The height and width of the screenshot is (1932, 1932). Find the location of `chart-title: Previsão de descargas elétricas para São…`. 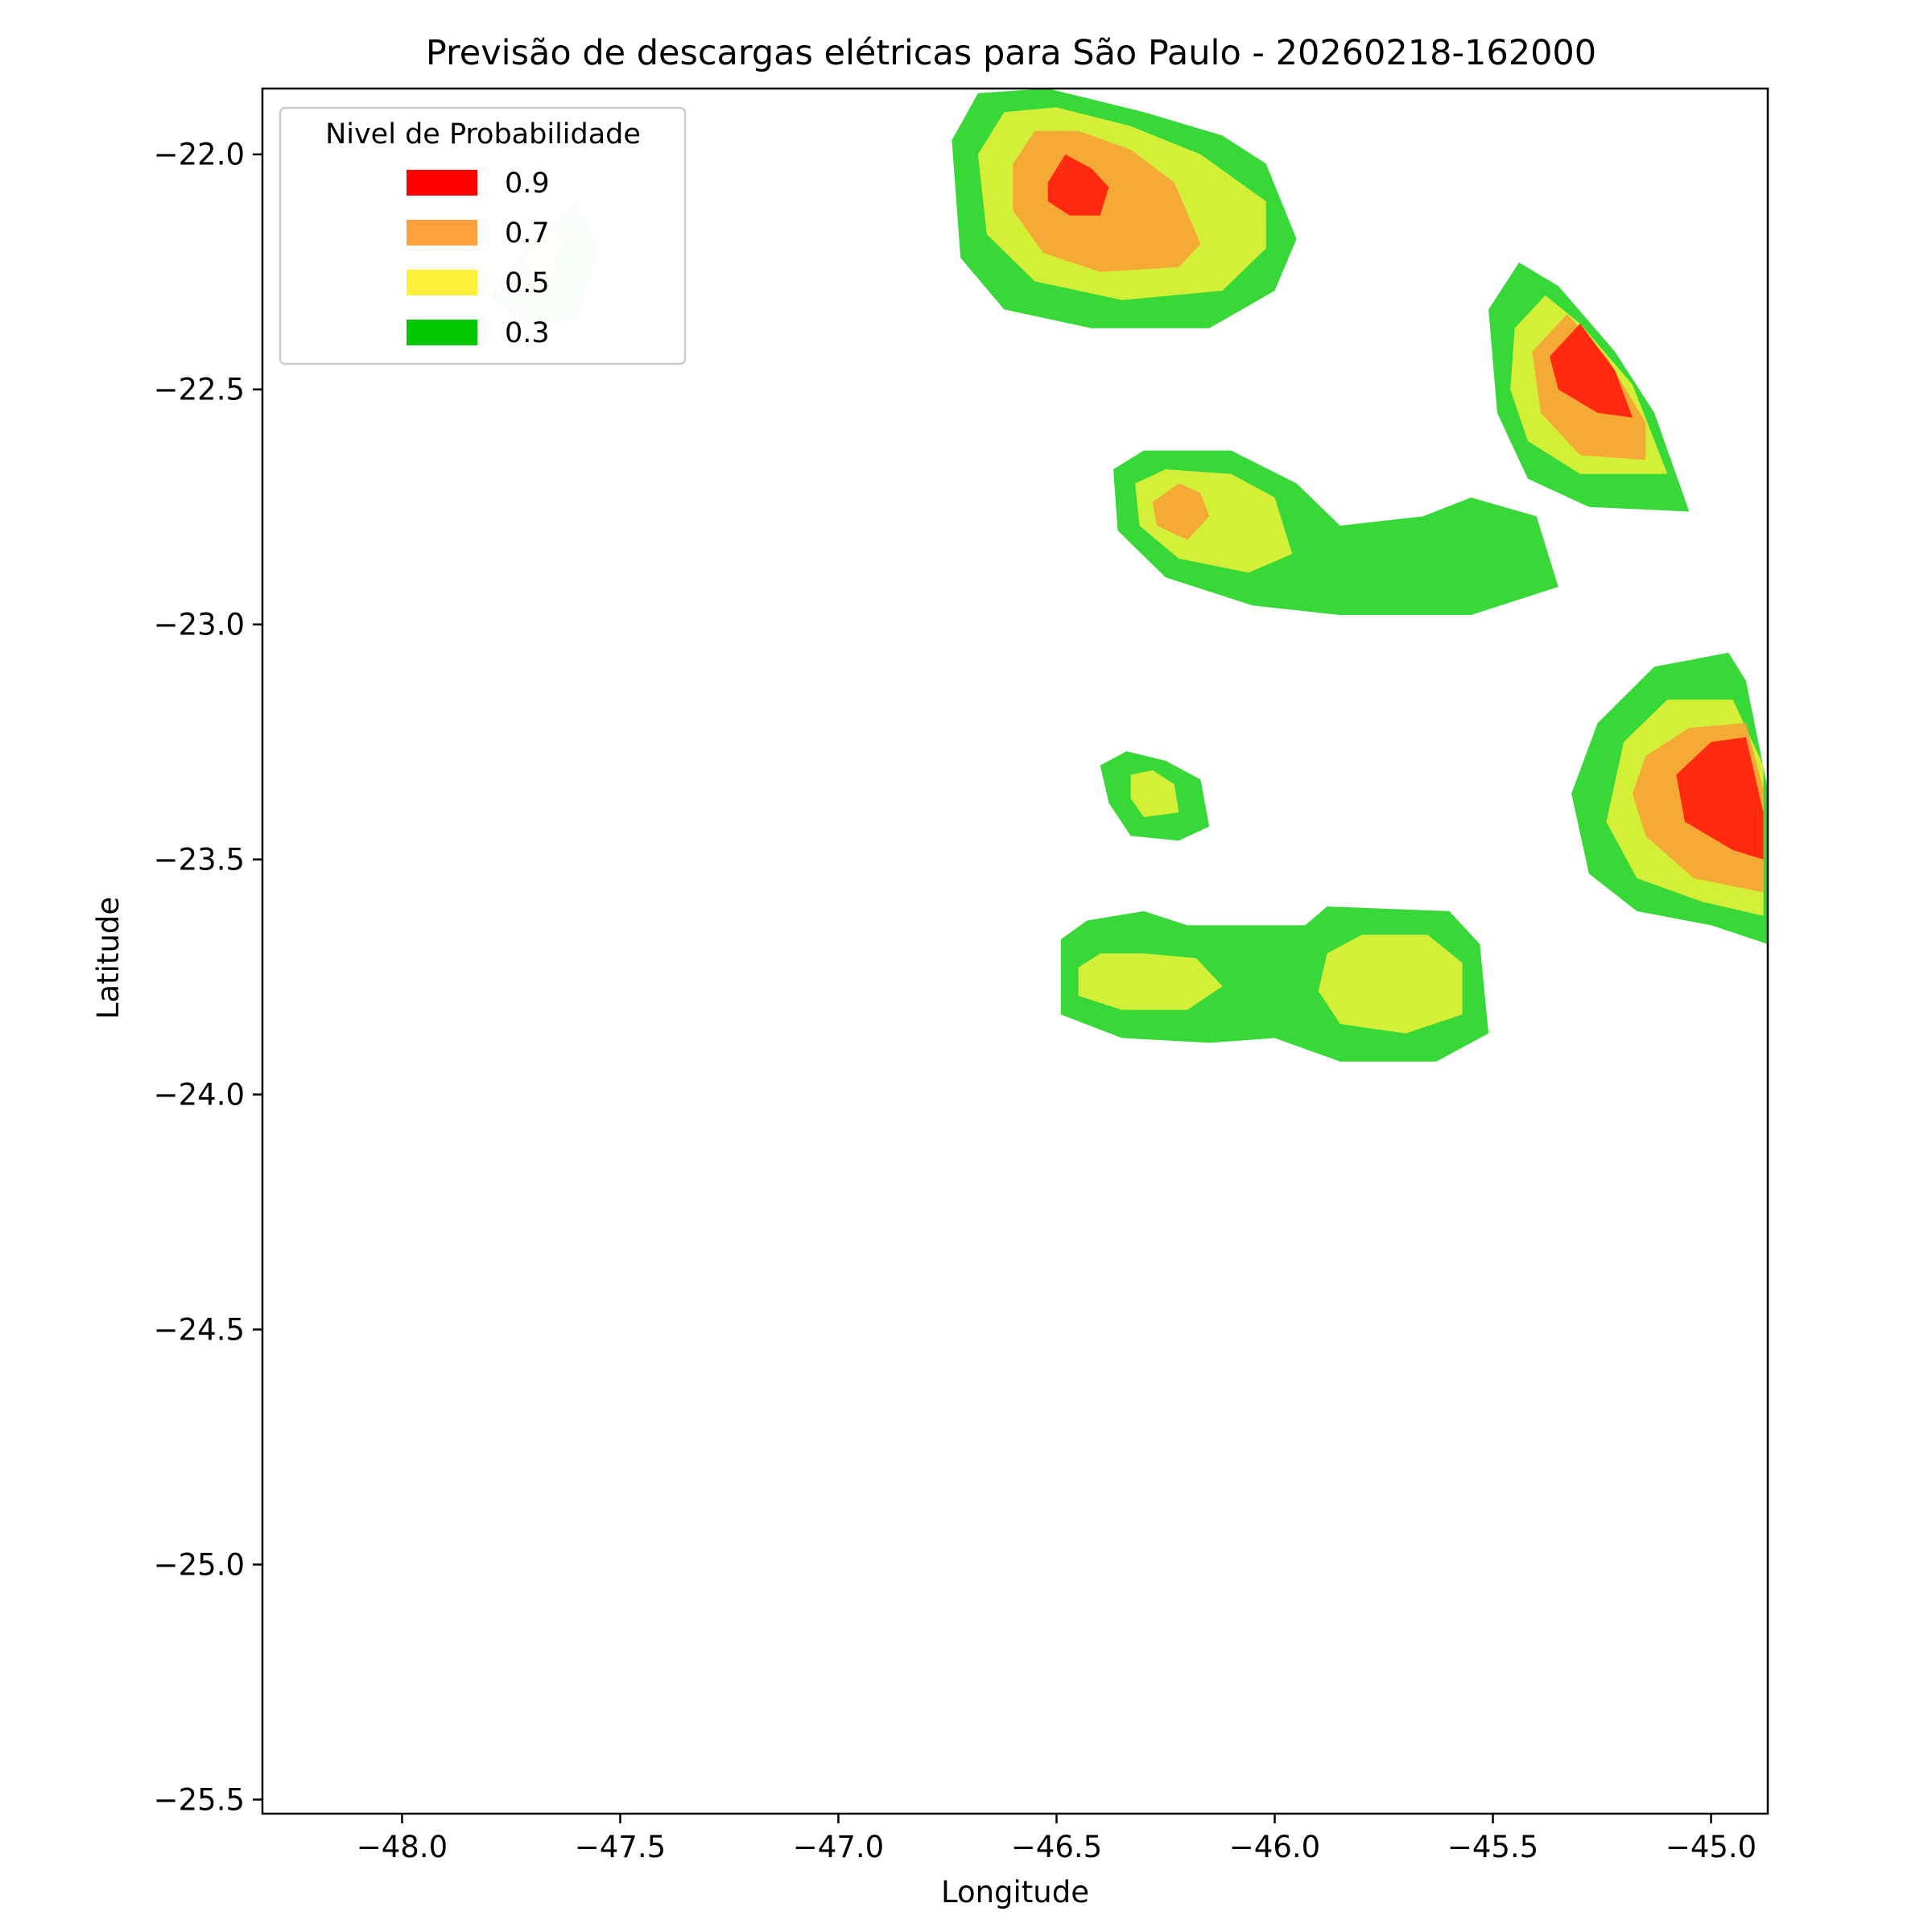

chart-title: Previsão de descargas elétricas para São… is located at coordinates (1011, 53).